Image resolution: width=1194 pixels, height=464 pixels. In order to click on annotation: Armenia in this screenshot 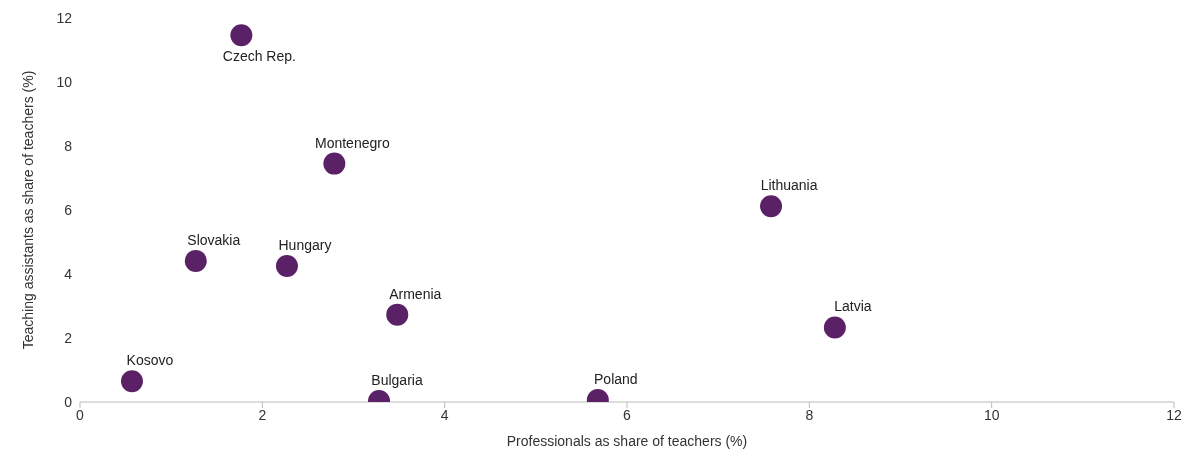, I will do `click(415, 293)`.